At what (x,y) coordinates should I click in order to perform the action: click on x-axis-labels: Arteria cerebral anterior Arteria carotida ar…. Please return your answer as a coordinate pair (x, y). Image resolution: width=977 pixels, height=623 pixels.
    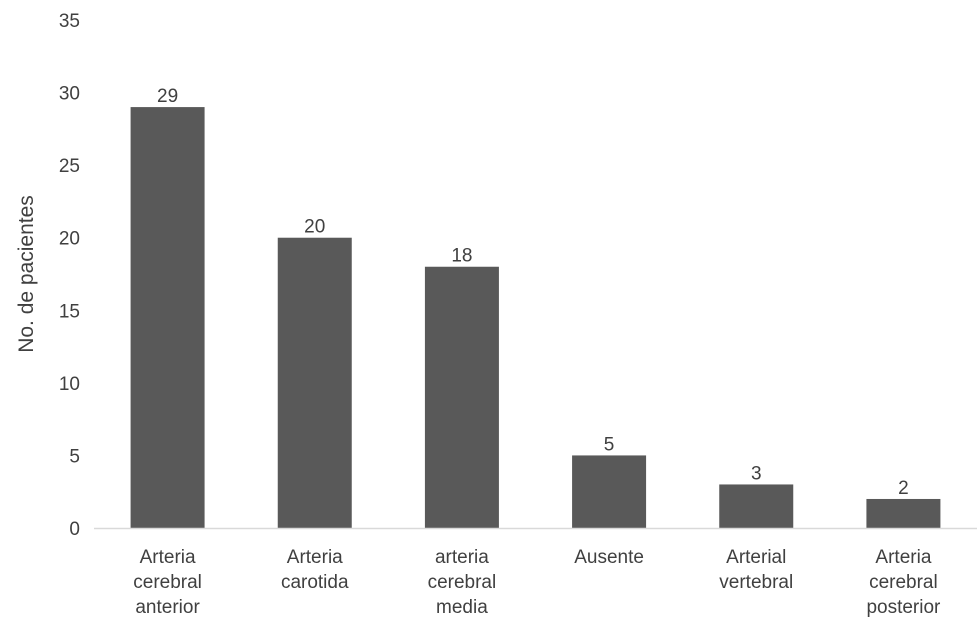
    Looking at the image, I should click on (537, 582).